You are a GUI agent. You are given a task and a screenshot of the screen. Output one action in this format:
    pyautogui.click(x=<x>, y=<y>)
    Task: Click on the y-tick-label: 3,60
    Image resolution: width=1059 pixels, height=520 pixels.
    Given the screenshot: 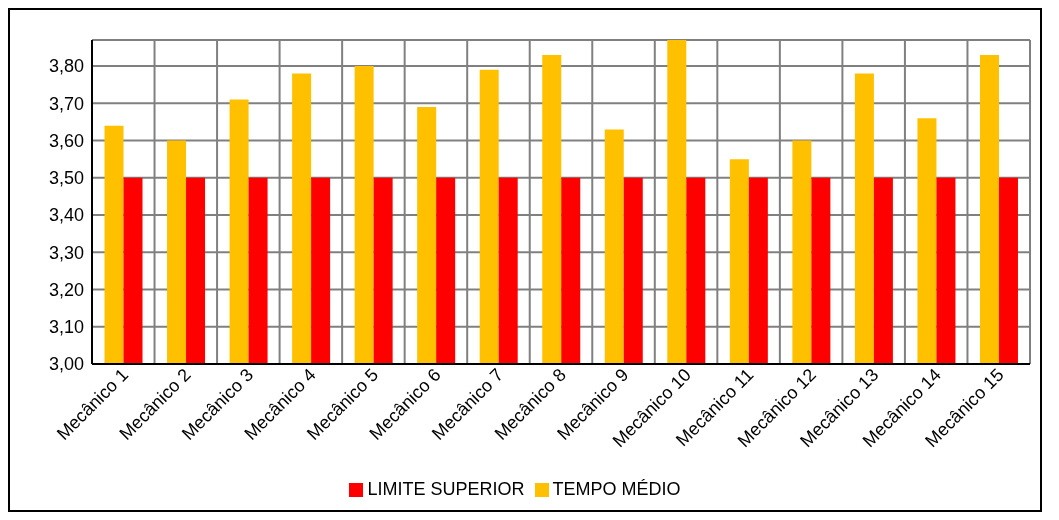 What is the action you would take?
    pyautogui.click(x=66, y=140)
    